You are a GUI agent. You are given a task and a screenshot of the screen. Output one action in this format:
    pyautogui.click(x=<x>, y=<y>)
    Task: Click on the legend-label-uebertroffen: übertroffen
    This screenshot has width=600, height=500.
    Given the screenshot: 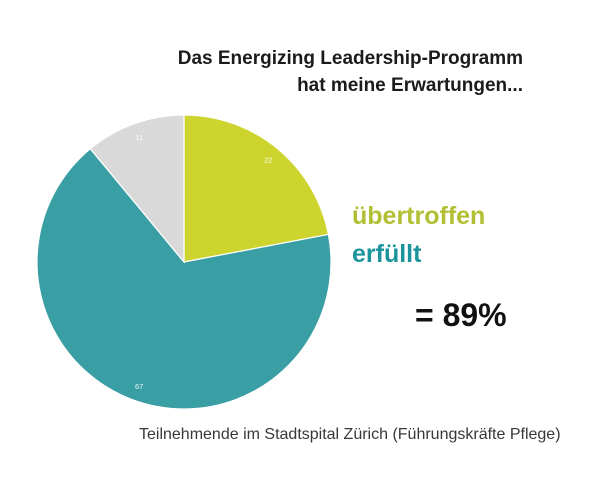 What is the action you would take?
    pyautogui.click(x=419, y=216)
    